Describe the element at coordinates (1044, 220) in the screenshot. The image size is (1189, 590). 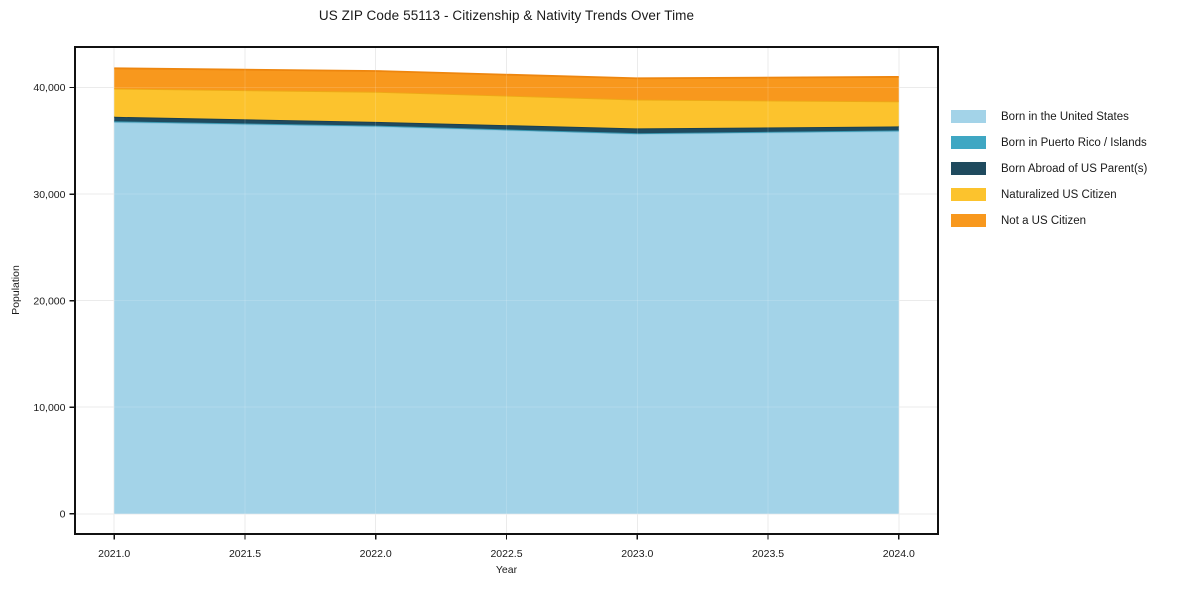
I see `legend-label: Not a US Citizen` at that location.